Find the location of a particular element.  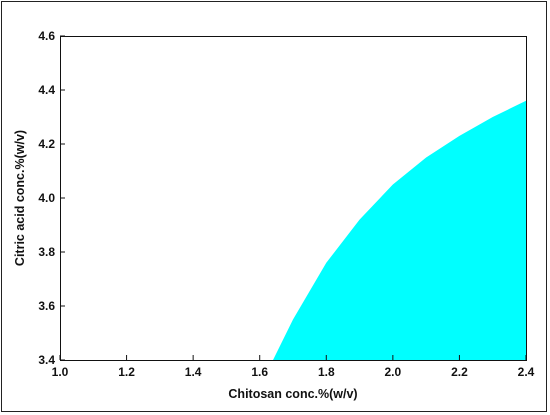

x-tick-label: 1.2 is located at coordinates (126, 372).